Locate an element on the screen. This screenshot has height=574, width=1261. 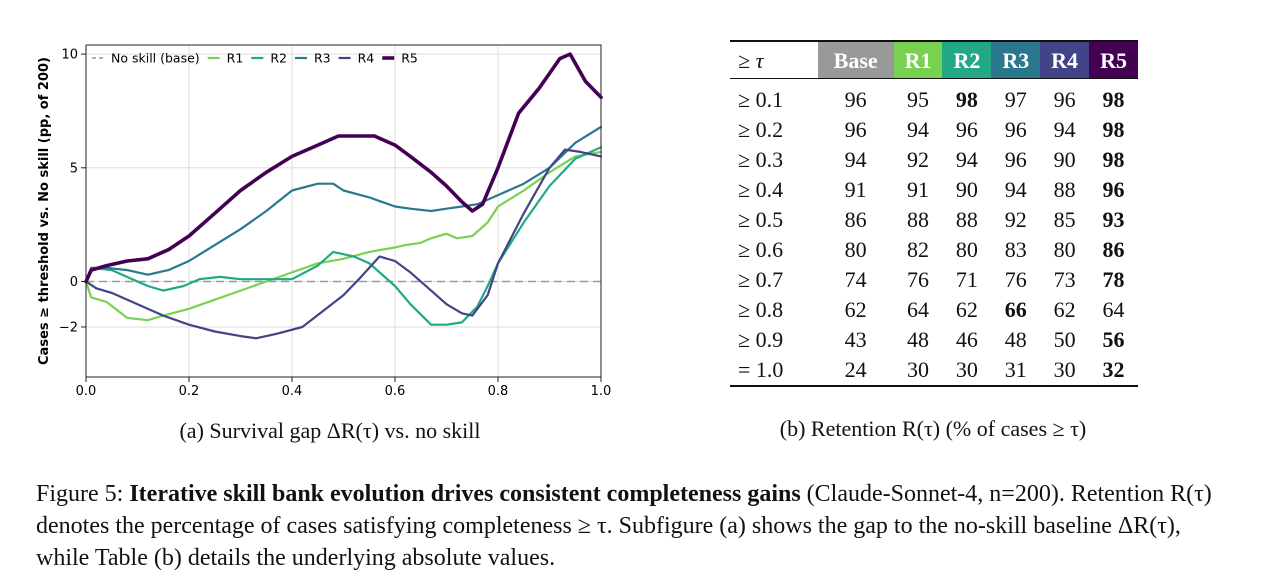
table-row: = 1.0 24 30 30 31 30 32 is located at coordinates (934, 370).